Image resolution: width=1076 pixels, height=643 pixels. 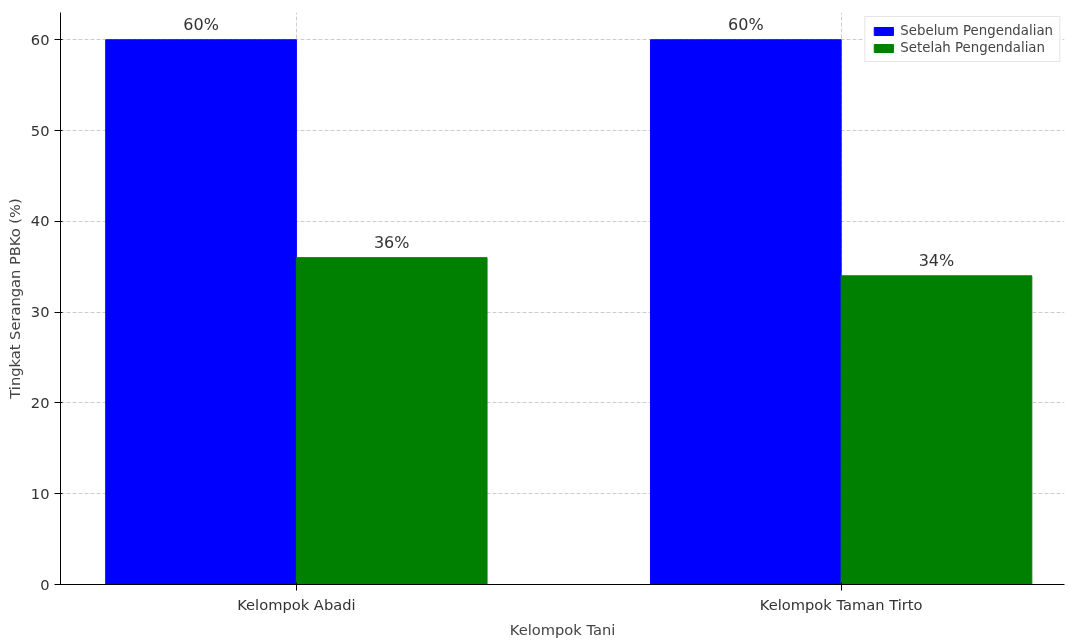 What do you see at coordinates (562, 629) in the screenshot?
I see `x-axis-title: Kelompok Tani` at bounding box center [562, 629].